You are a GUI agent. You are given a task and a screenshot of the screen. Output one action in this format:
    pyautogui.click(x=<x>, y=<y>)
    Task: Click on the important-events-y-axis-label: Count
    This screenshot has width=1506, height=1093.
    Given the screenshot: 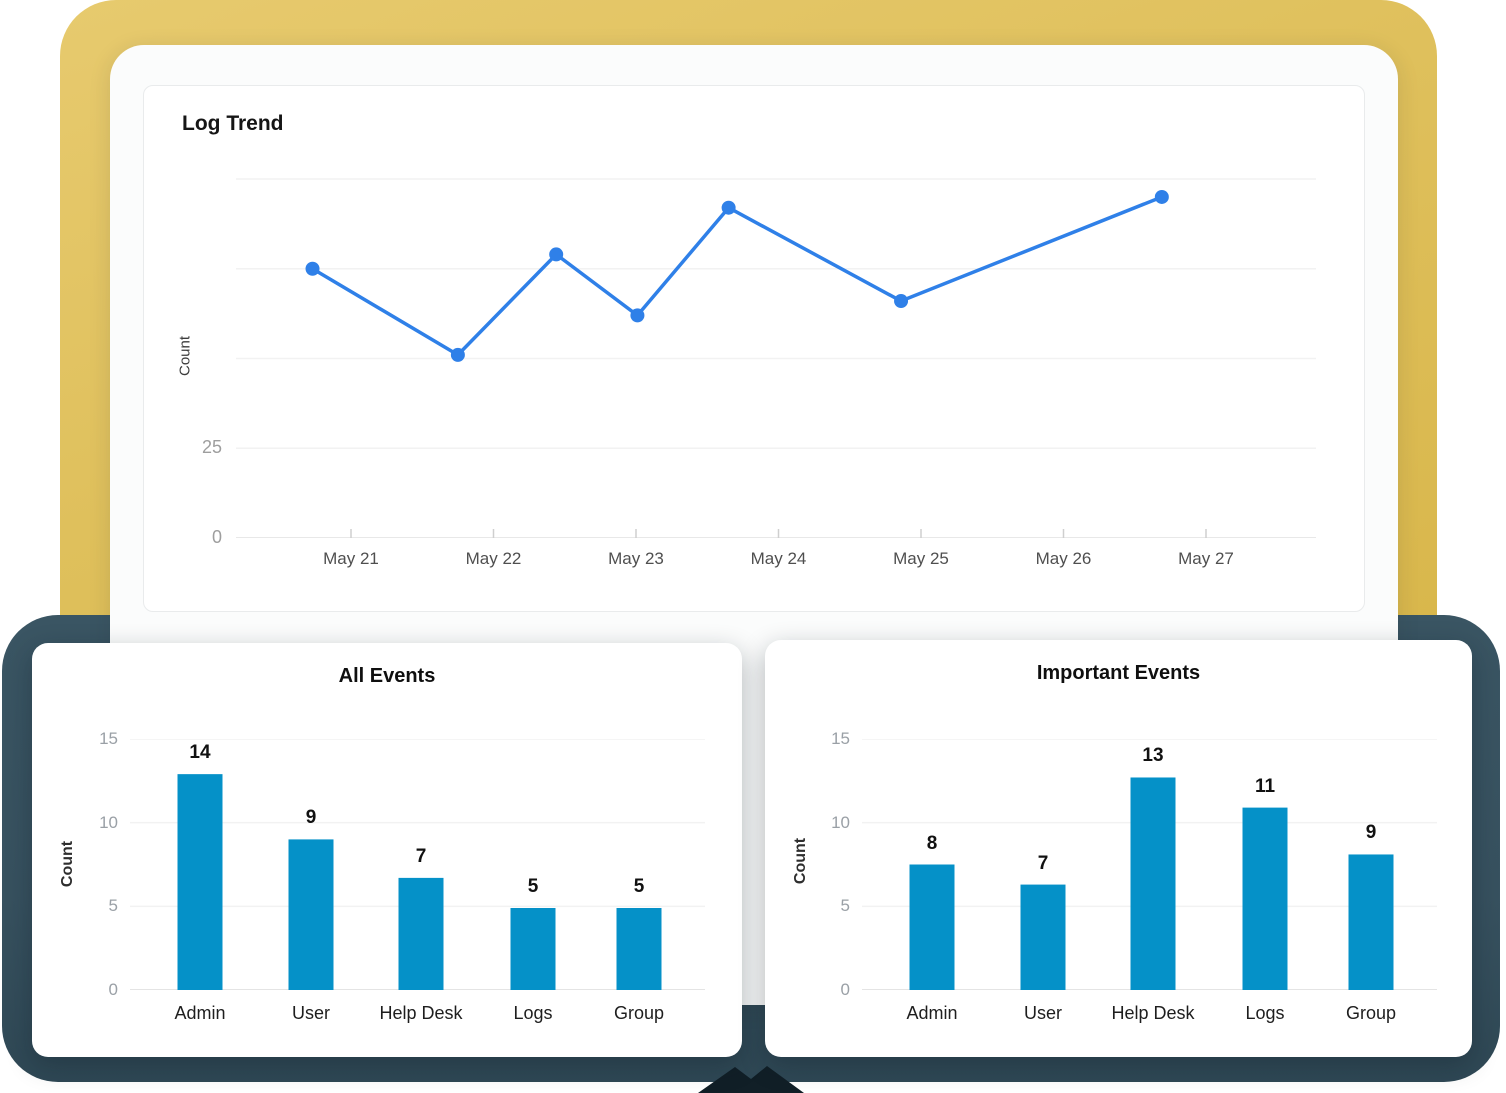 What is the action you would take?
    pyautogui.click(x=800, y=861)
    